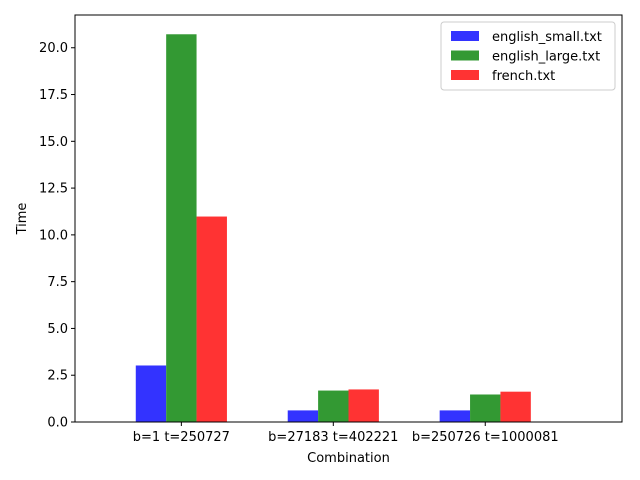 This screenshot has width=640, height=480. What do you see at coordinates (546, 57) in the screenshot?
I see `legend-label: english_large.txt` at bounding box center [546, 57].